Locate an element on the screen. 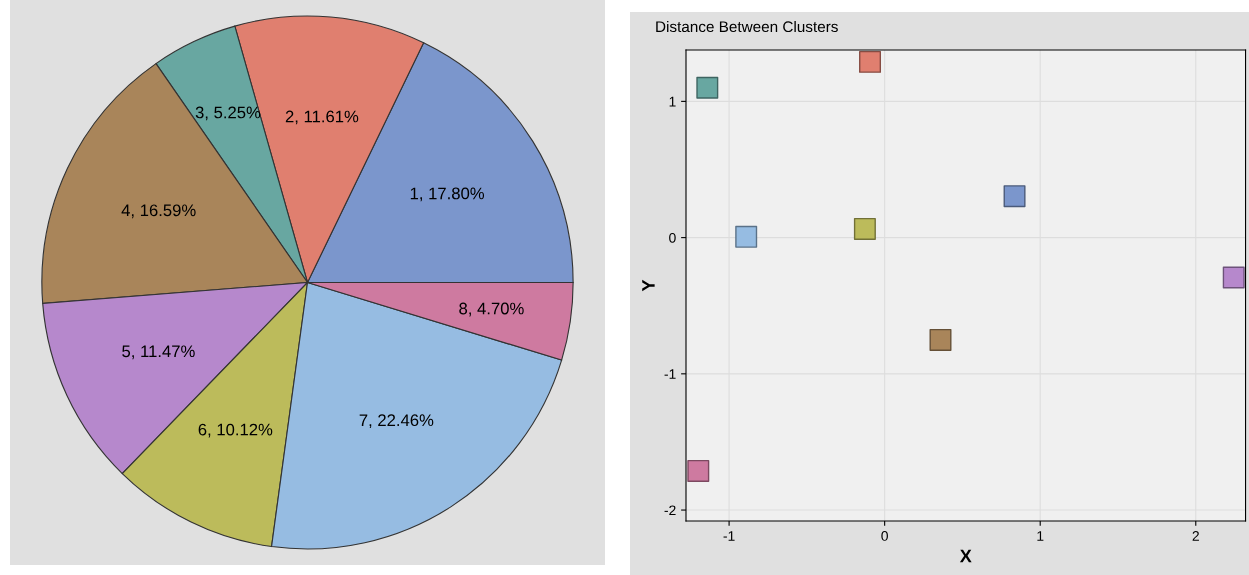  x-tick-label: 1 is located at coordinates (1040, 536).